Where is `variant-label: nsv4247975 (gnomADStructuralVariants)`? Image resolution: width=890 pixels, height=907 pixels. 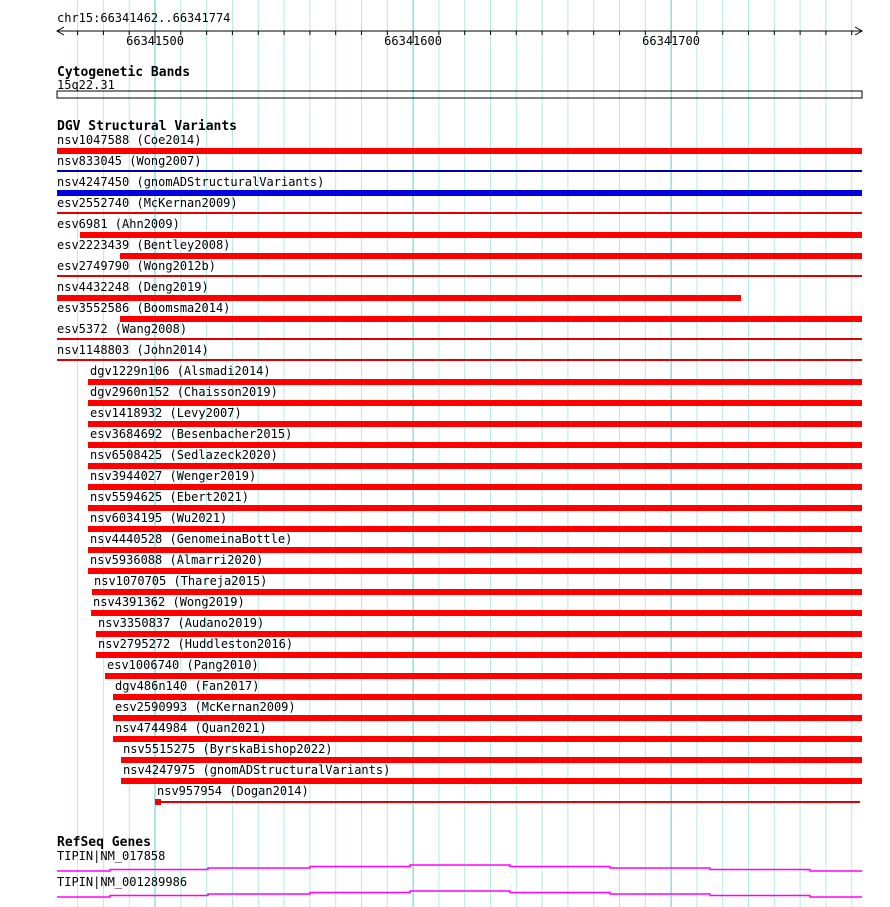
variant-label: nsv4247975 (gnomADStructuralVariants) is located at coordinates (257, 770).